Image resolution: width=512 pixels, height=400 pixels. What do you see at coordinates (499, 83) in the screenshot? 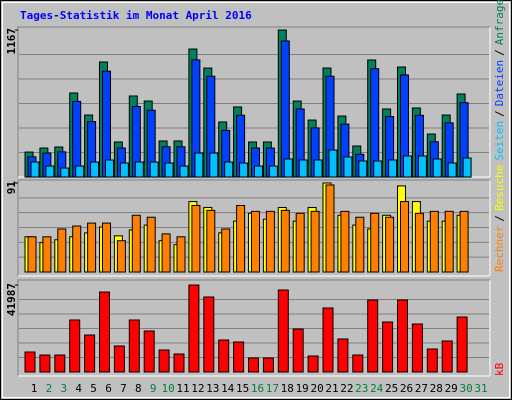
I see `legend-entry: Dateien` at bounding box center [499, 83].